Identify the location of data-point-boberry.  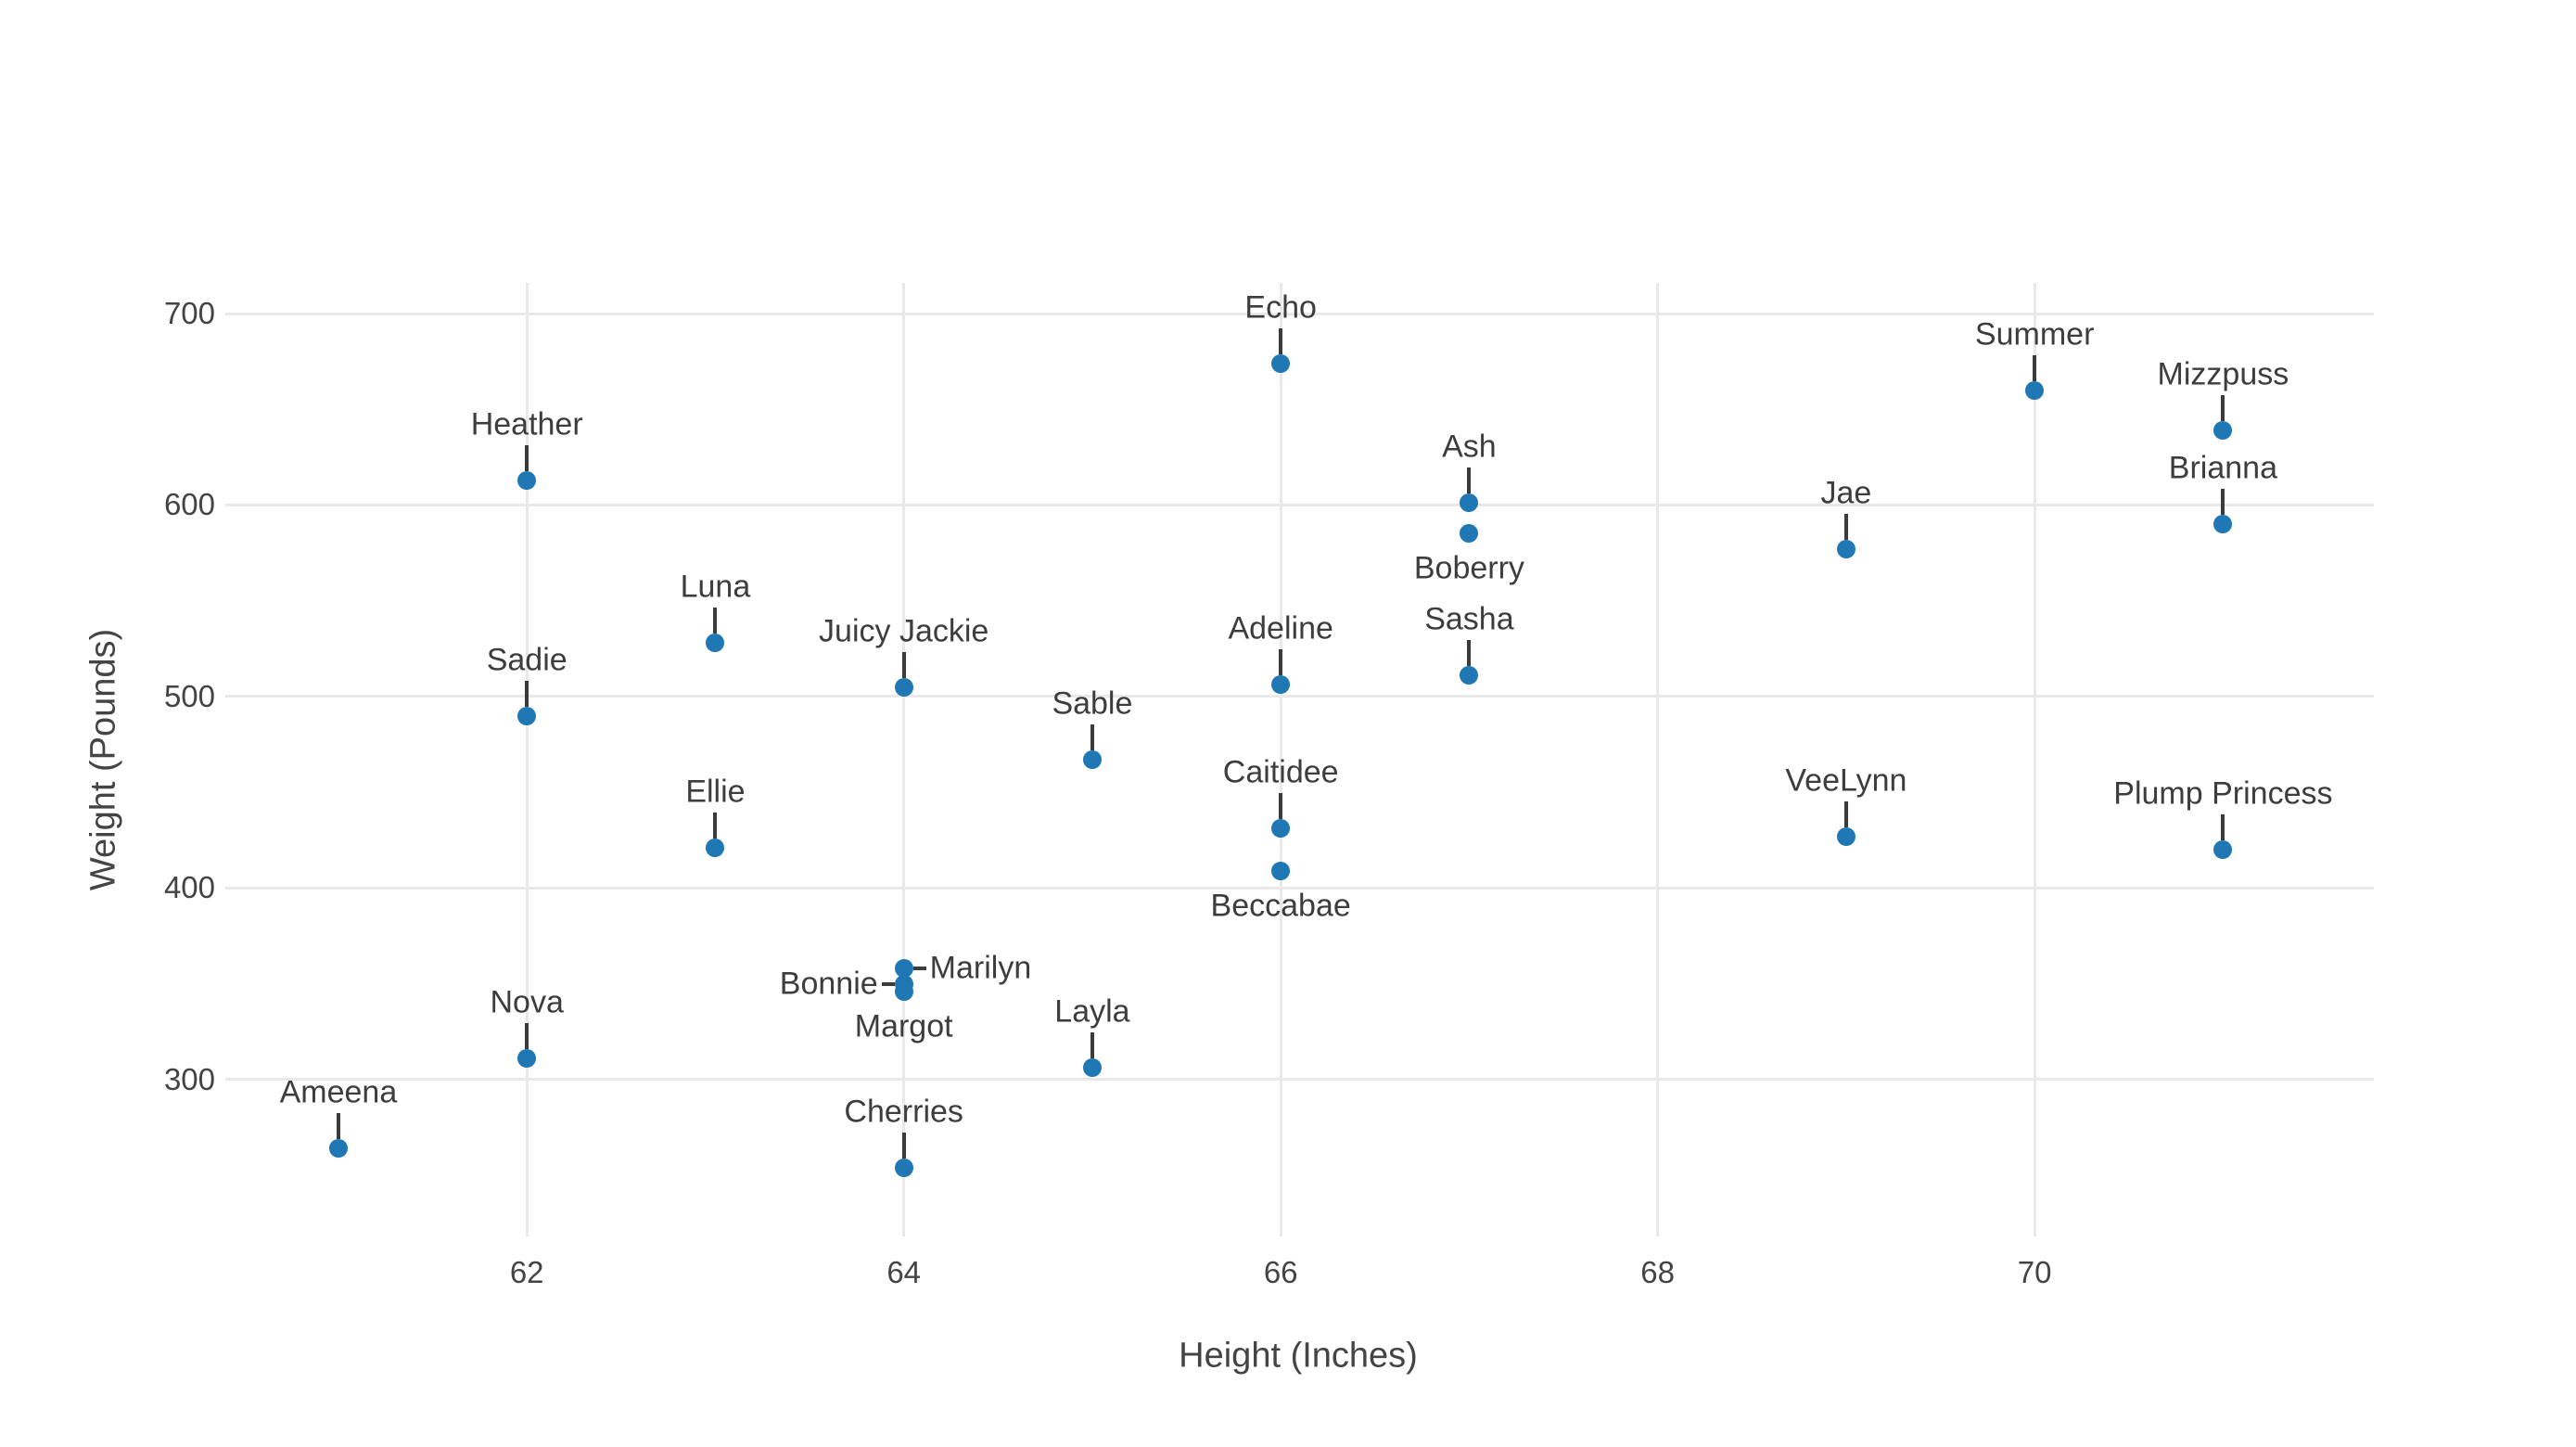
(1470, 534).